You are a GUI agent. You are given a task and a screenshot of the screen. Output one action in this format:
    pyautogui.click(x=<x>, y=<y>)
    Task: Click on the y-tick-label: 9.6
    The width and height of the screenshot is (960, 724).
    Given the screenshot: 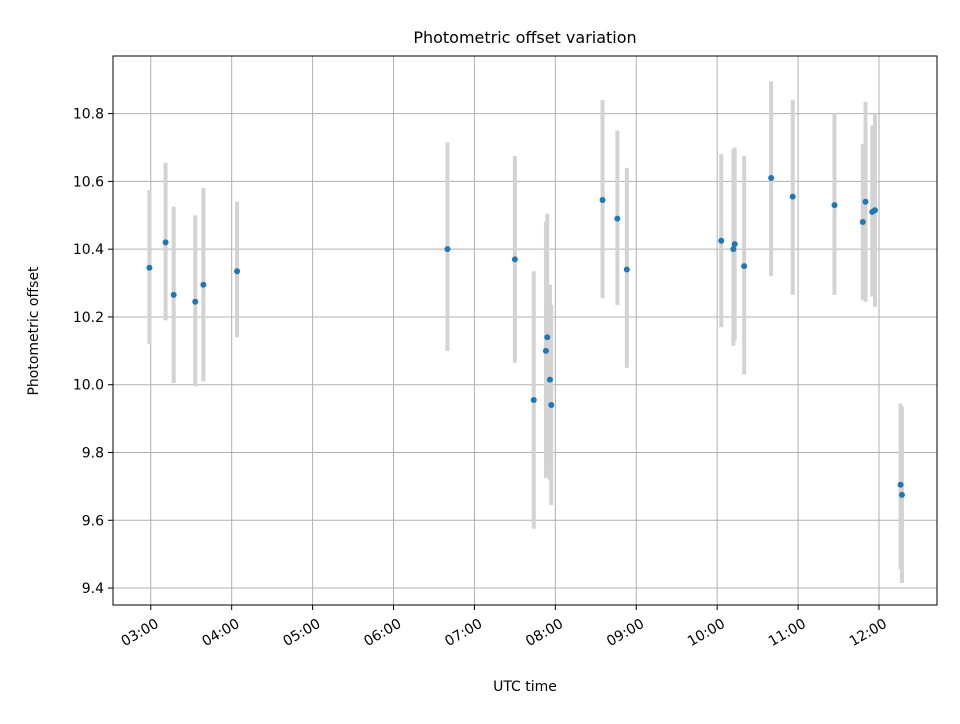 What is the action you would take?
    pyautogui.click(x=93, y=521)
    